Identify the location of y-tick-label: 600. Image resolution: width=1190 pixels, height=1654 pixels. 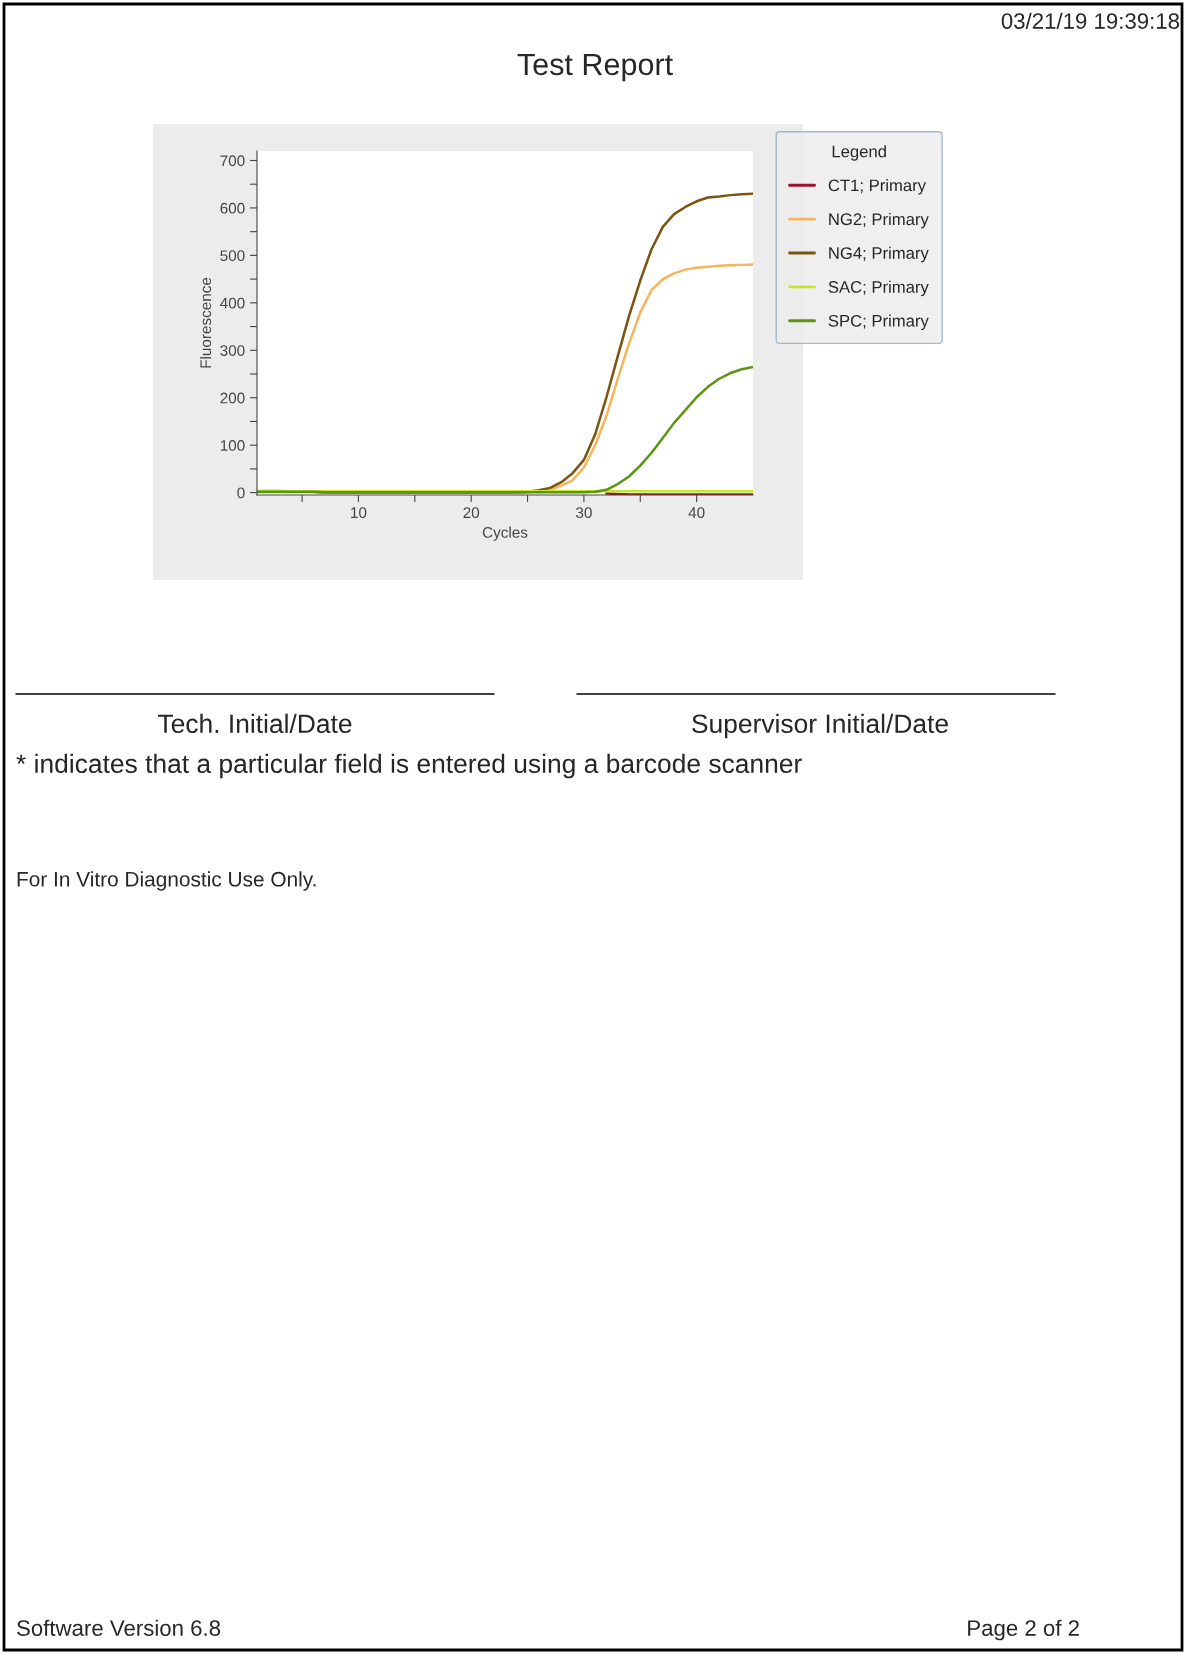
(232, 208).